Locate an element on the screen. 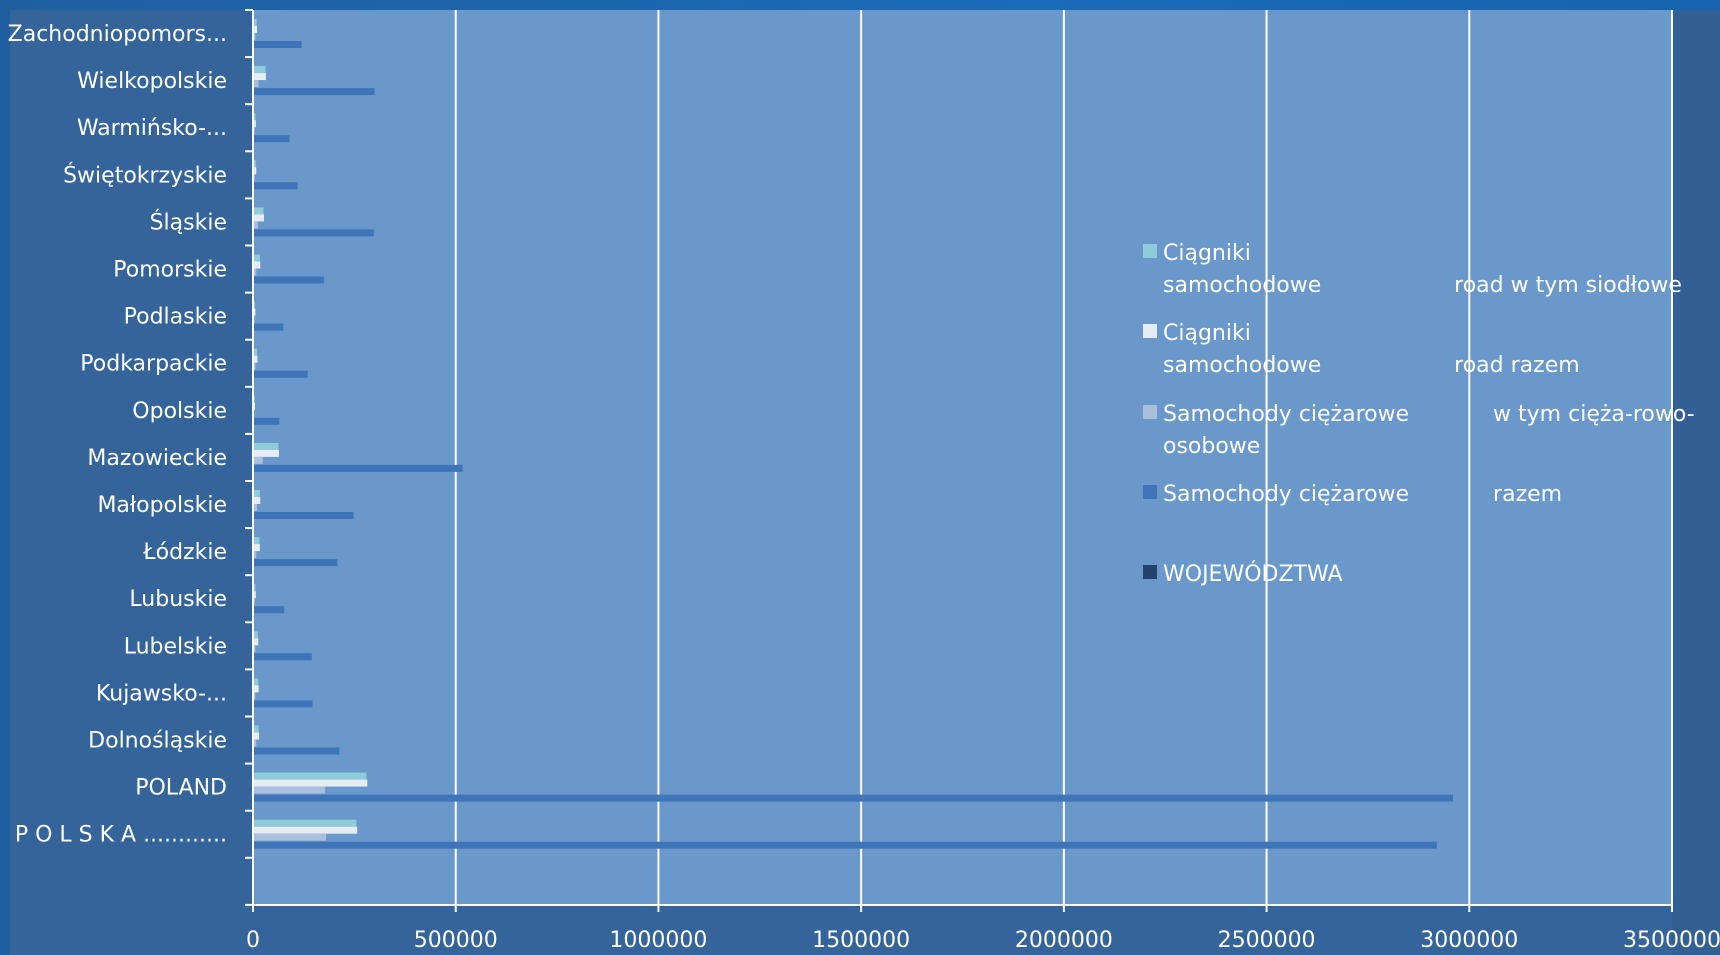  legend-entry: WOJEWÓDZTWA is located at coordinates (1253, 574).